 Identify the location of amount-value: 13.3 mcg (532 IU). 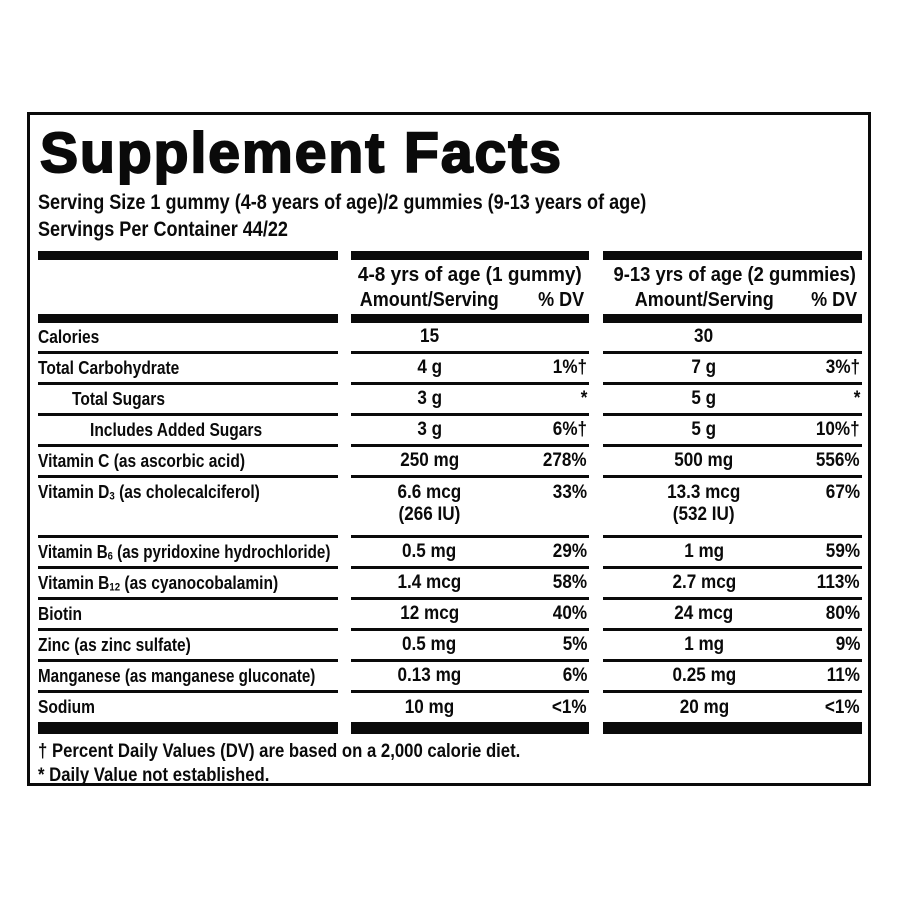
(704, 503).